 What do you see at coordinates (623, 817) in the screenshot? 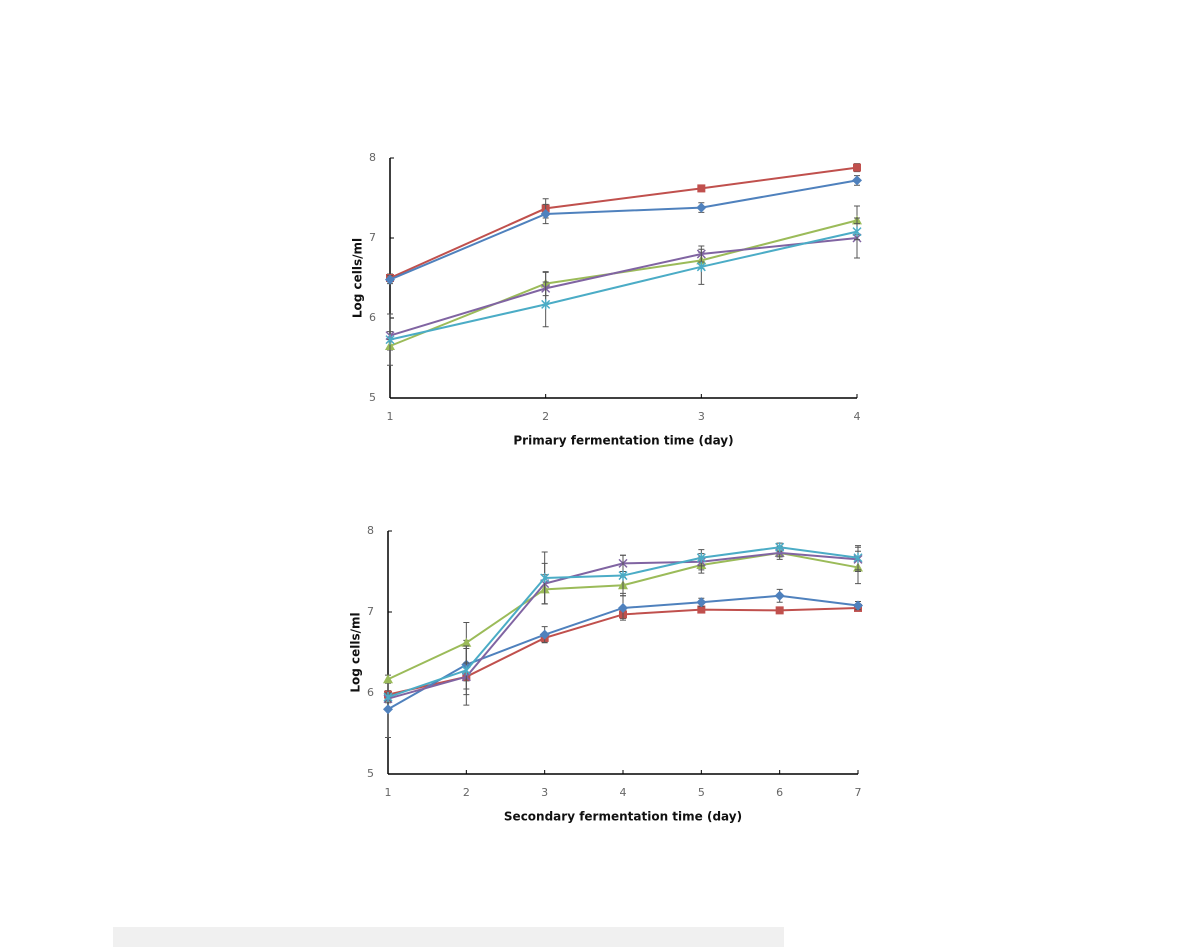
I see `x-axis-label: Secondary fermentation time (day)` at bounding box center [623, 817].